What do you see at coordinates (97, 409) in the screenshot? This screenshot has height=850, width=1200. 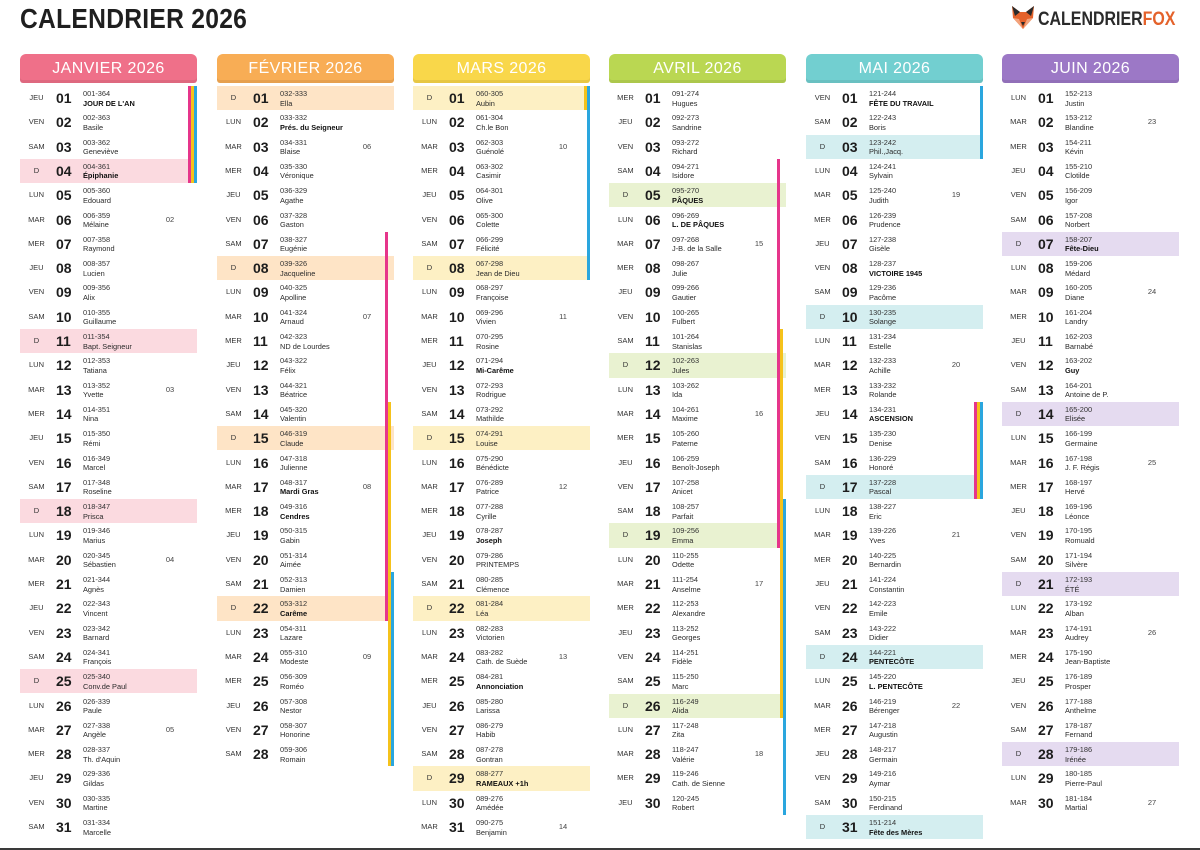 I see `saint-day-code: 014-351` at bounding box center [97, 409].